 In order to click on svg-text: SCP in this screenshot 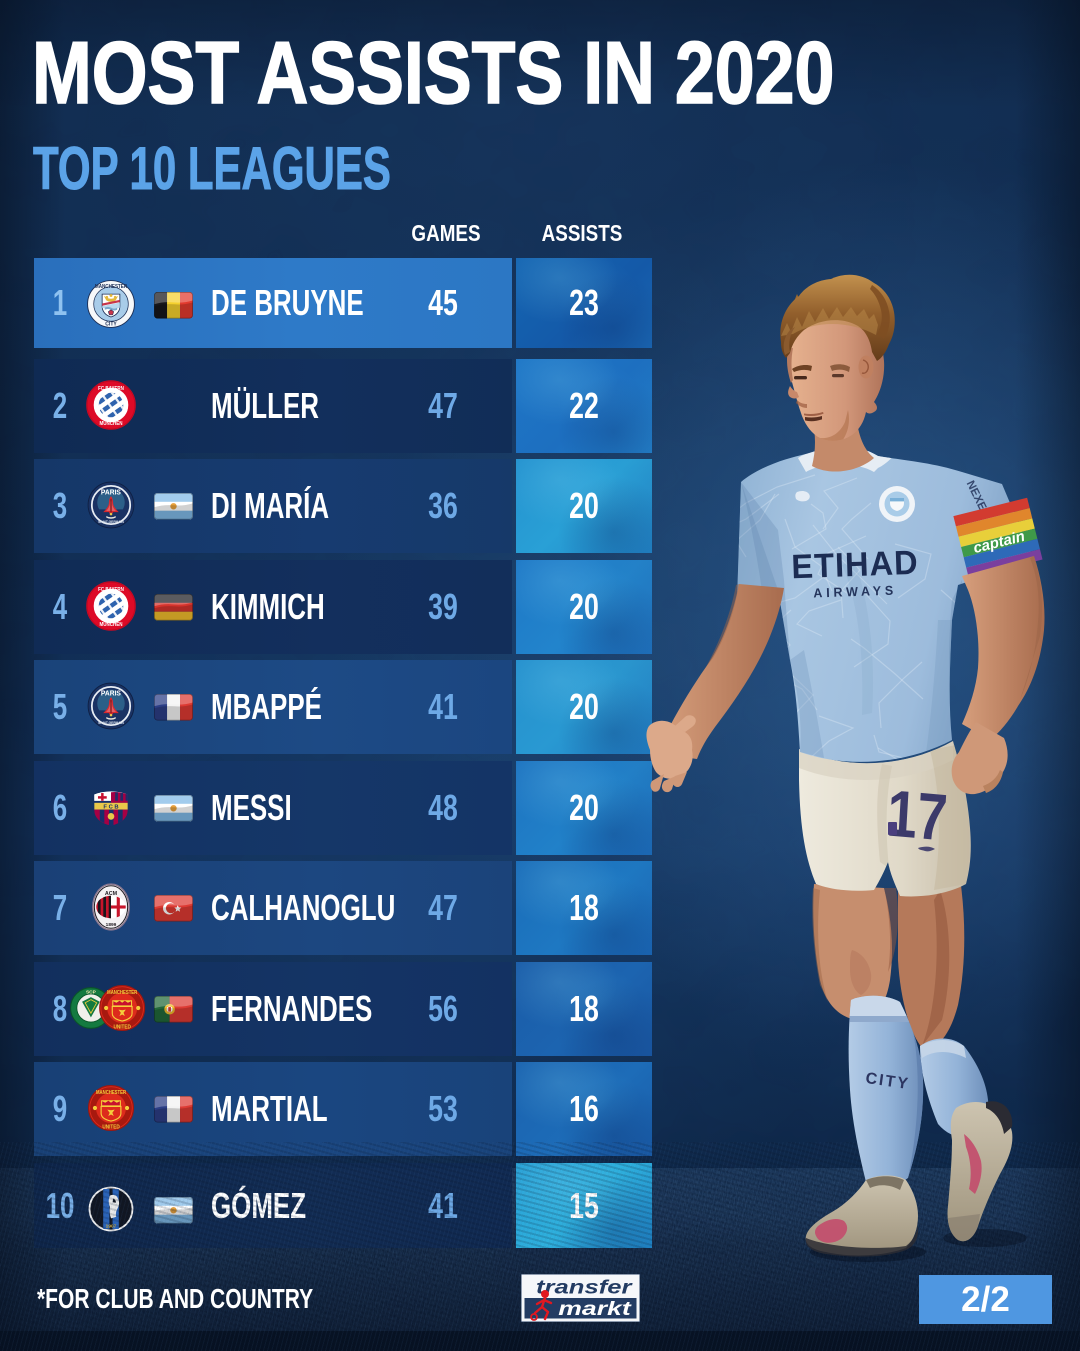, I will do `click(91, 992)`.